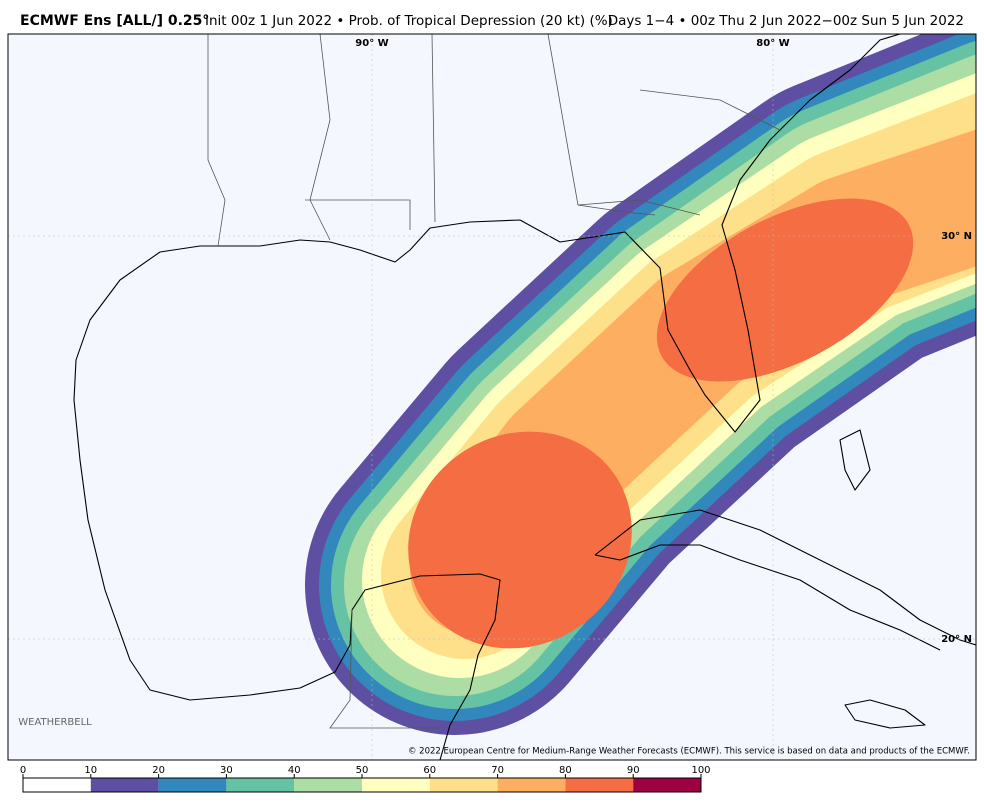  What do you see at coordinates (226, 770) in the screenshot?
I see `colorbar-tick-label: 30` at bounding box center [226, 770].